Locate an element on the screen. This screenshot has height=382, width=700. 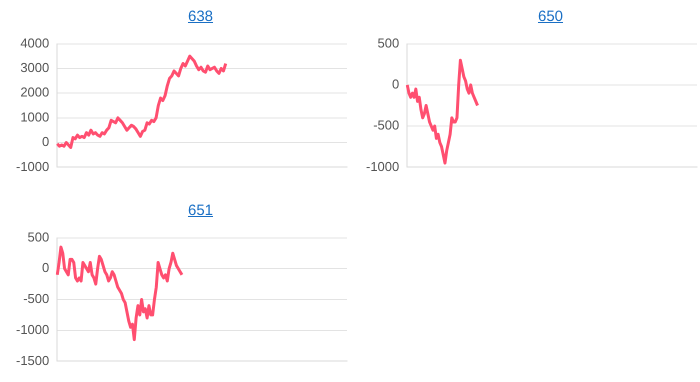
y-tick-label: 4000 is located at coordinates (35, 42).